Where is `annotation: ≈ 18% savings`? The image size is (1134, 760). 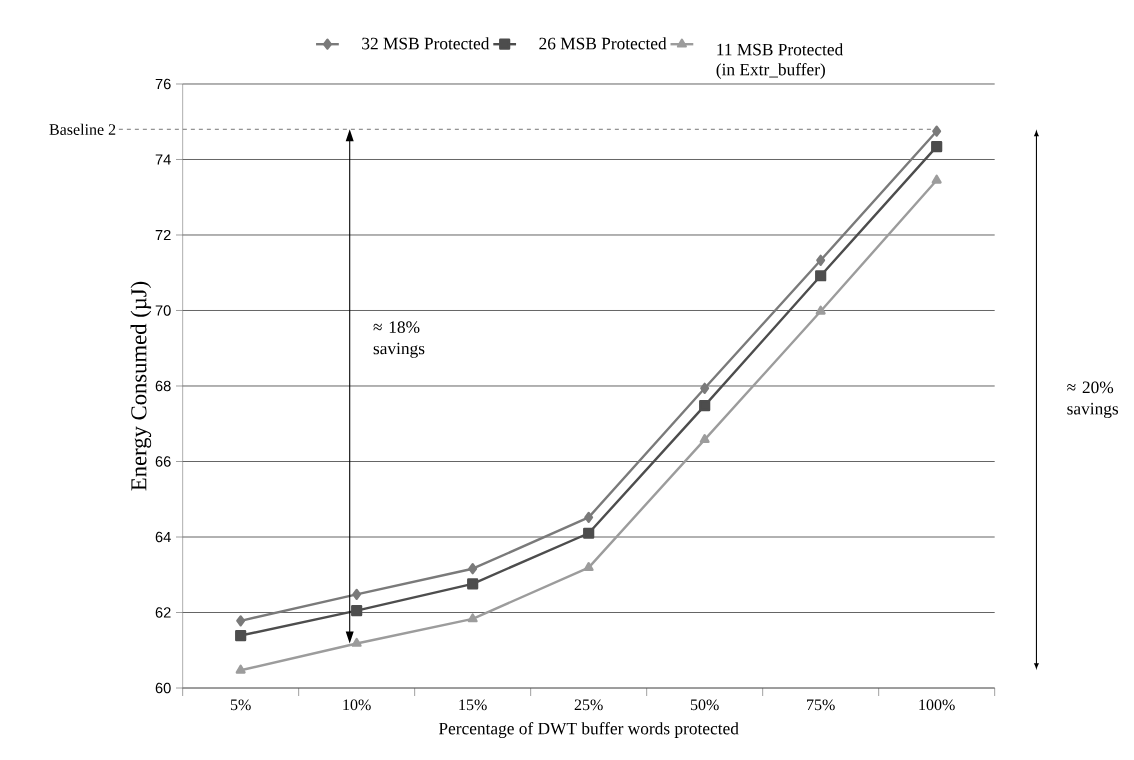 annotation: ≈ 18% savings is located at coordinates (399, 339).